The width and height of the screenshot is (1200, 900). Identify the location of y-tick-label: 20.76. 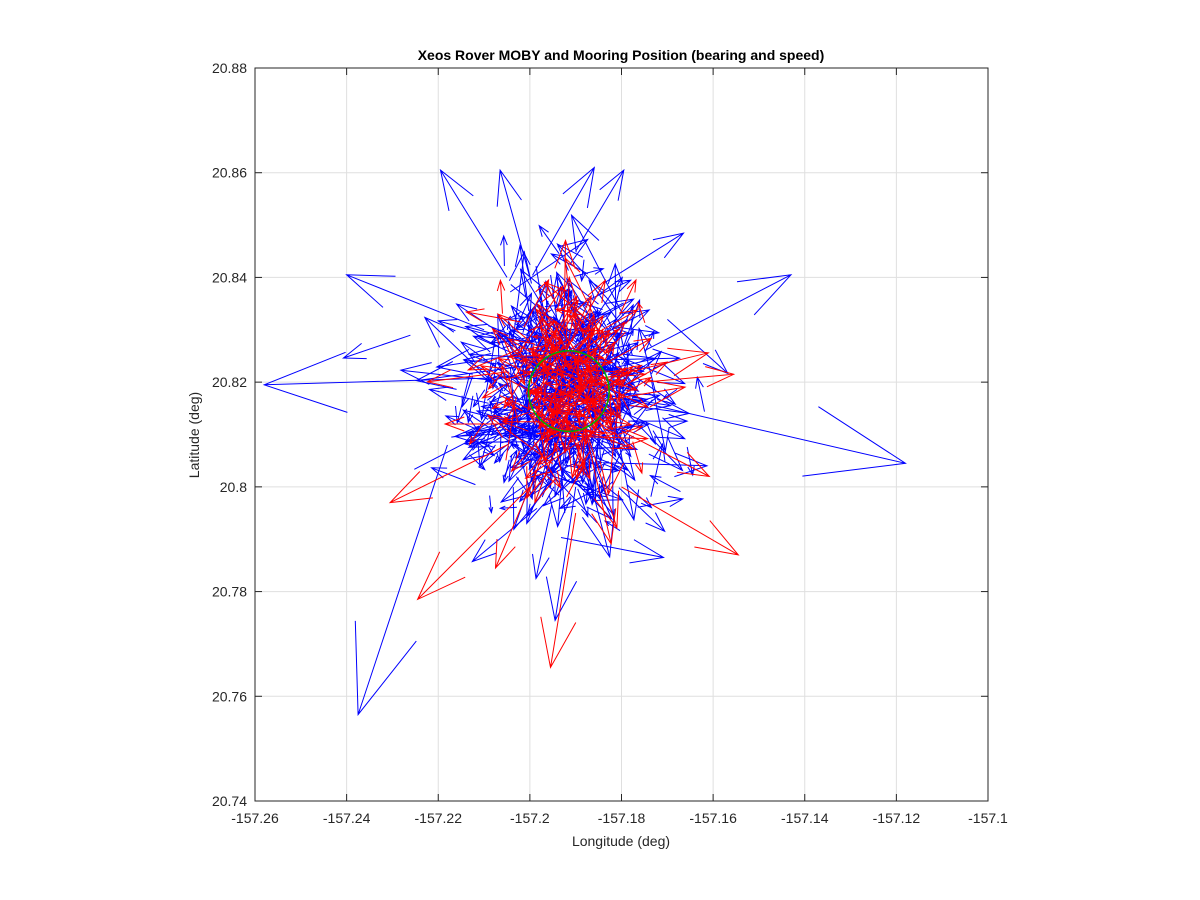
(229, 696).